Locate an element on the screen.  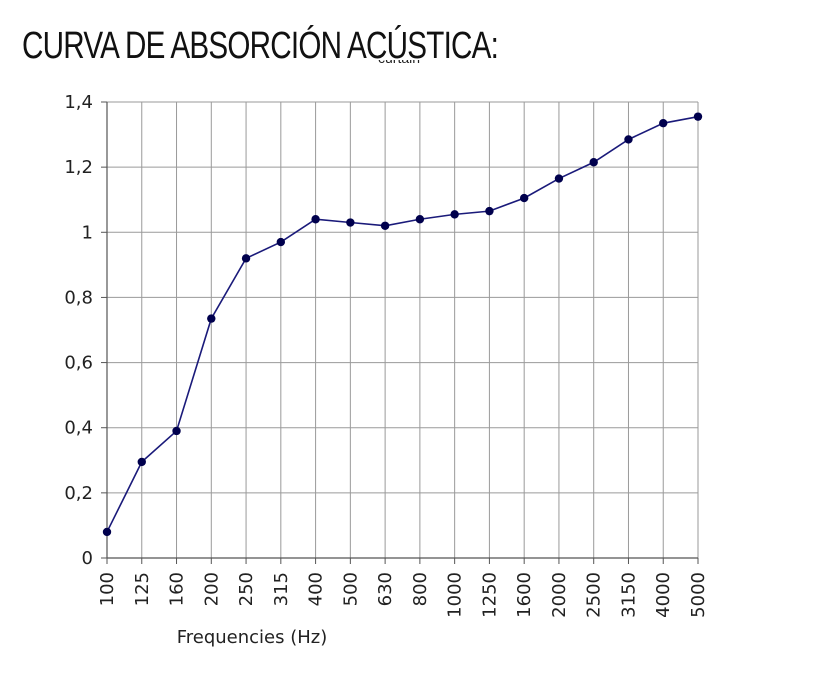
y-tick-label: 0,8 is located at coordinates (78, 297).